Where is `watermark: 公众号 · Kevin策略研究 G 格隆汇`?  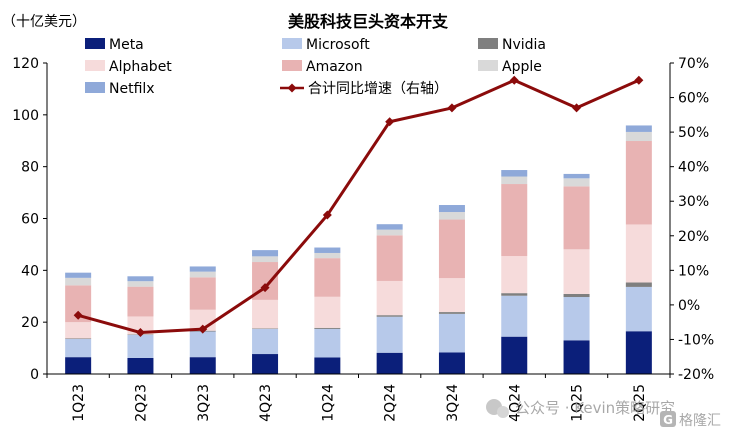
watermark: 公众号 · Kevin策略研究 G 格隆汇 is located at coordinates (603, 414).